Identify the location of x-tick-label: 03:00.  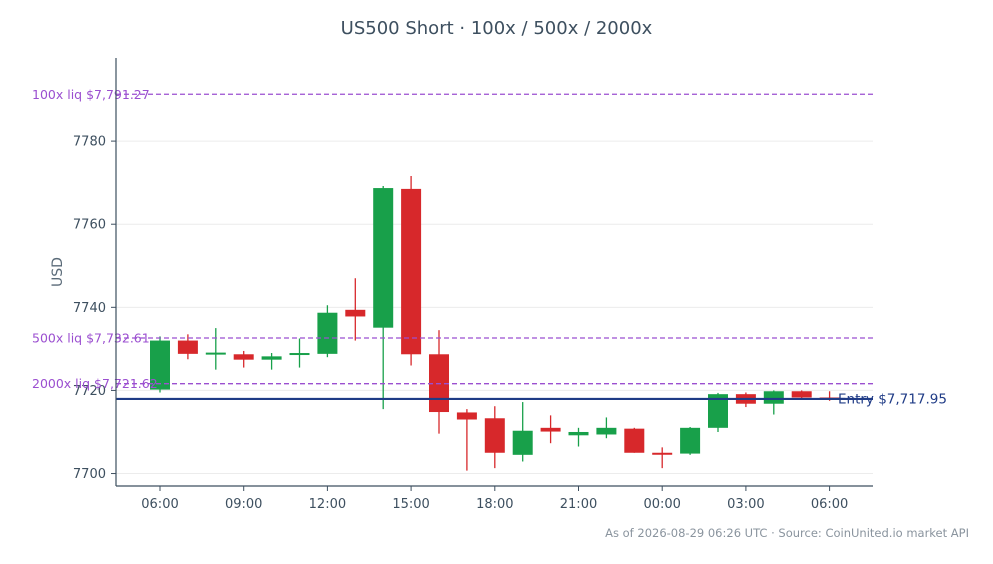
(745, 504).